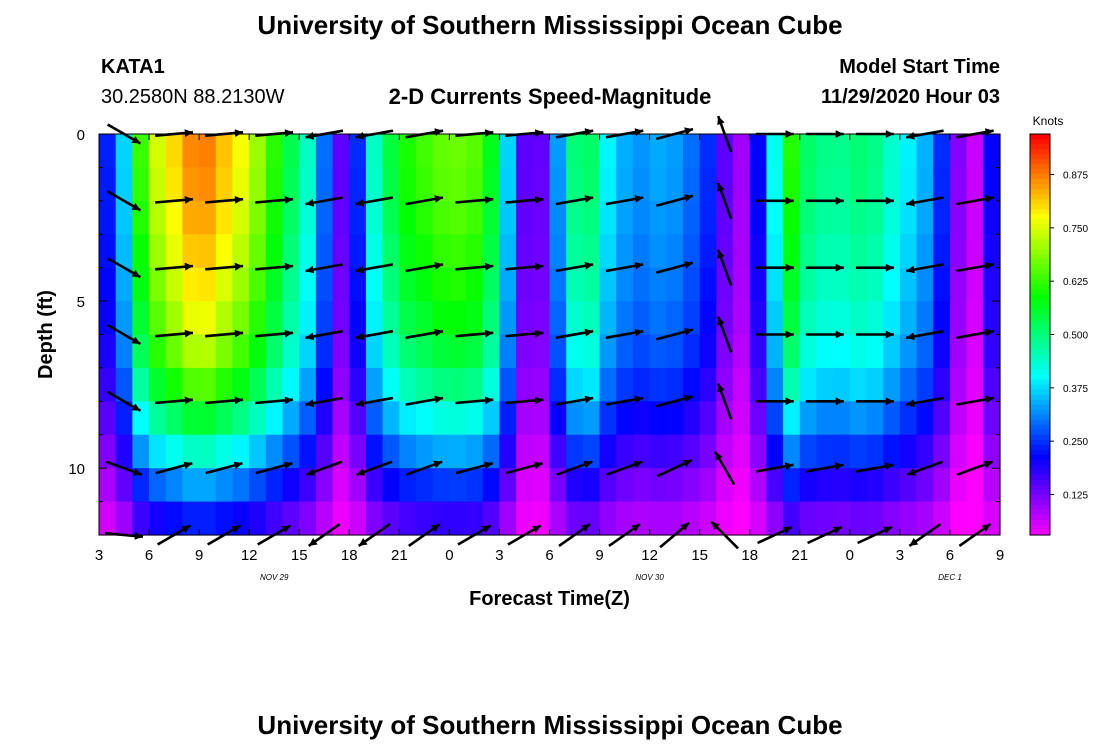 This screenshot has height=750, width=1100. Describe the element at coordinates (1075, 282) in the screenshot. I see `colorbar-tick-label: 0.625` at that location.